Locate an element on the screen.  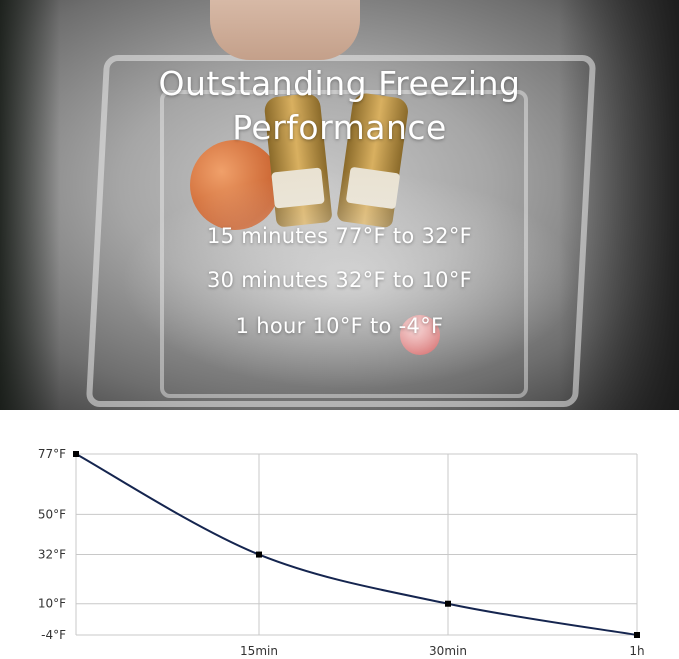
y-tick-label: 10°F is located at coordinates (52, 604).